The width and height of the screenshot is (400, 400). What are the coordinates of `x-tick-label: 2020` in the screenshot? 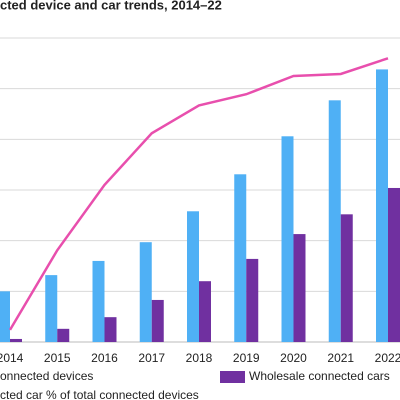 It's located at (293, 358).